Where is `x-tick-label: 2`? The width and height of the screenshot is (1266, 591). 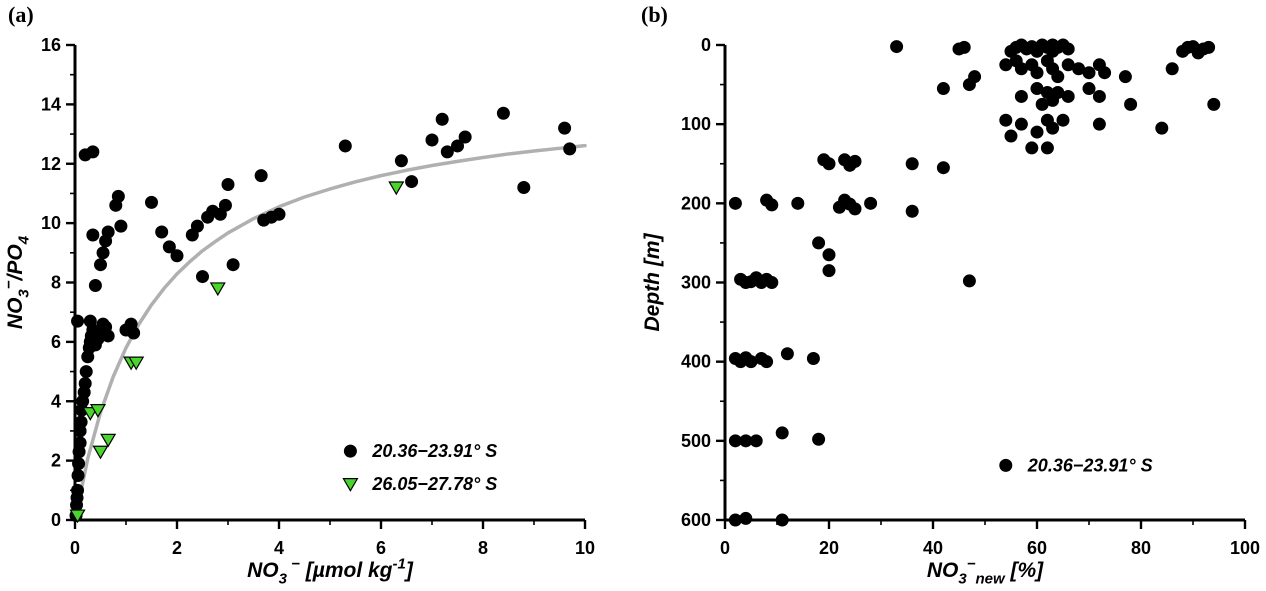 x-tick-label: 2 is located at coordinates (177, 548).